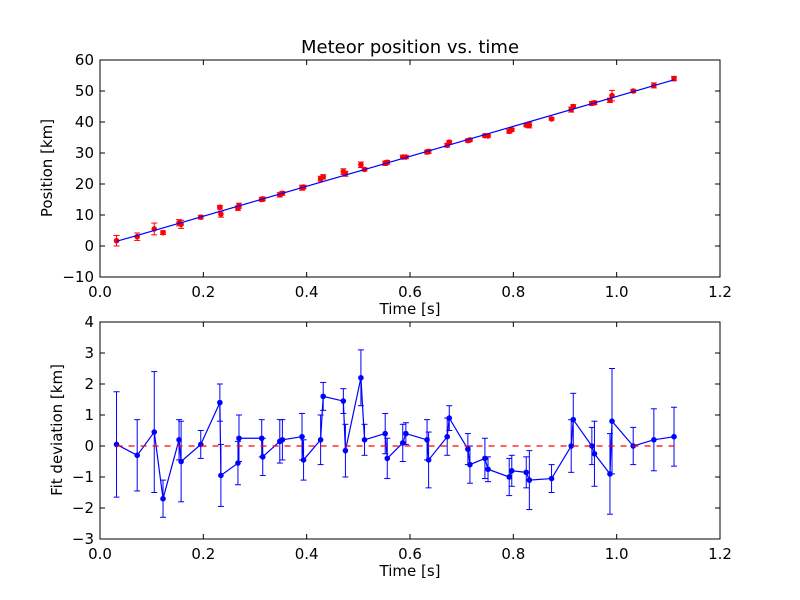  What do you see at coordinates (720, 292) in the screenshot?
I see `position-x-tick-label: 1.2` at bounding box center [720, 292].